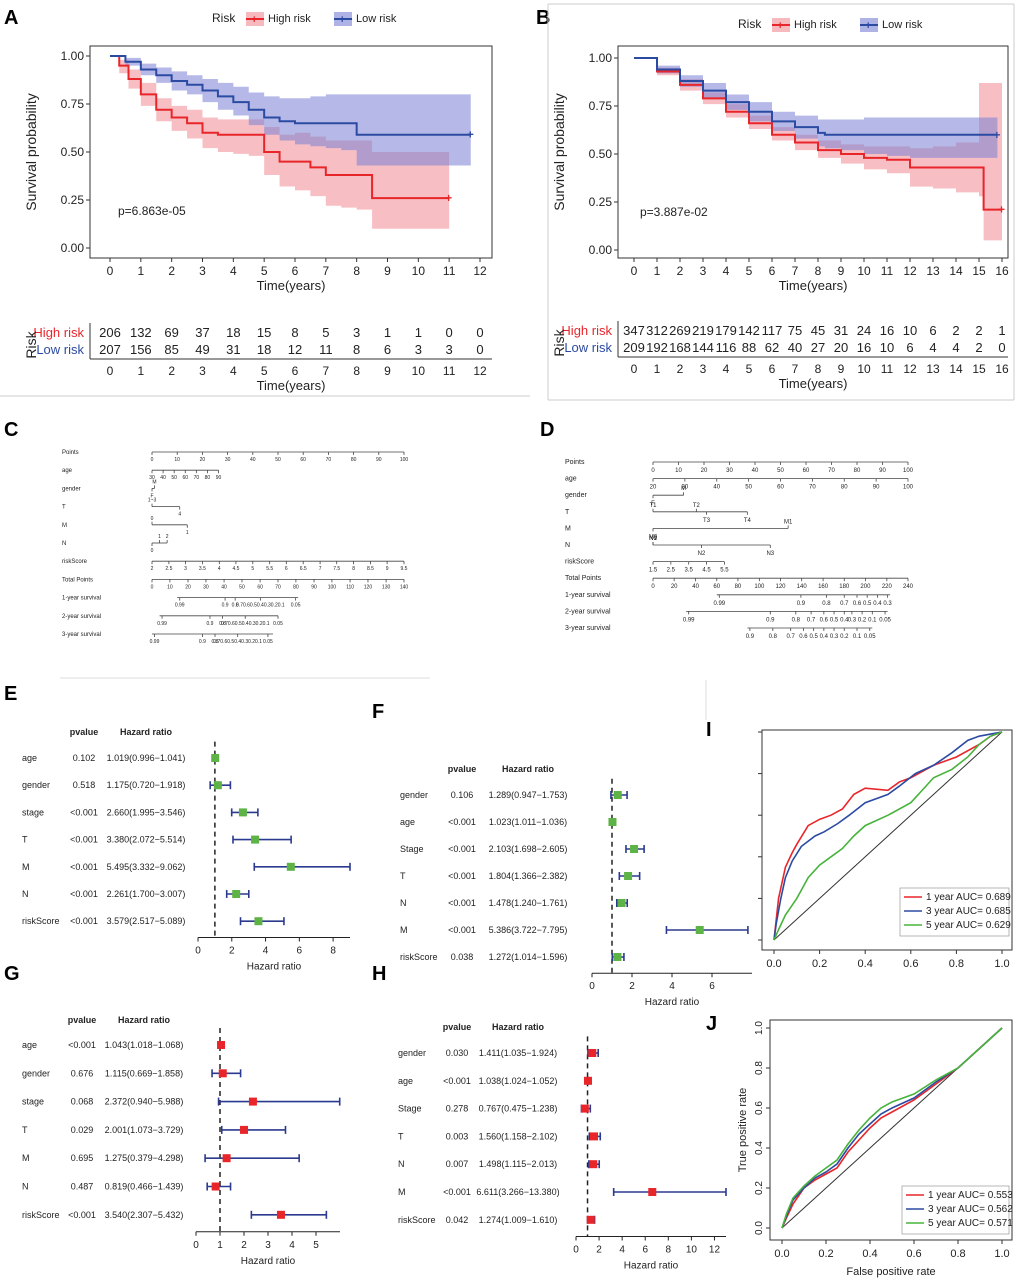  Describe the element at coordinates (645, 1249) in the screenshot. I see `x-tick-label: 6` at that location.